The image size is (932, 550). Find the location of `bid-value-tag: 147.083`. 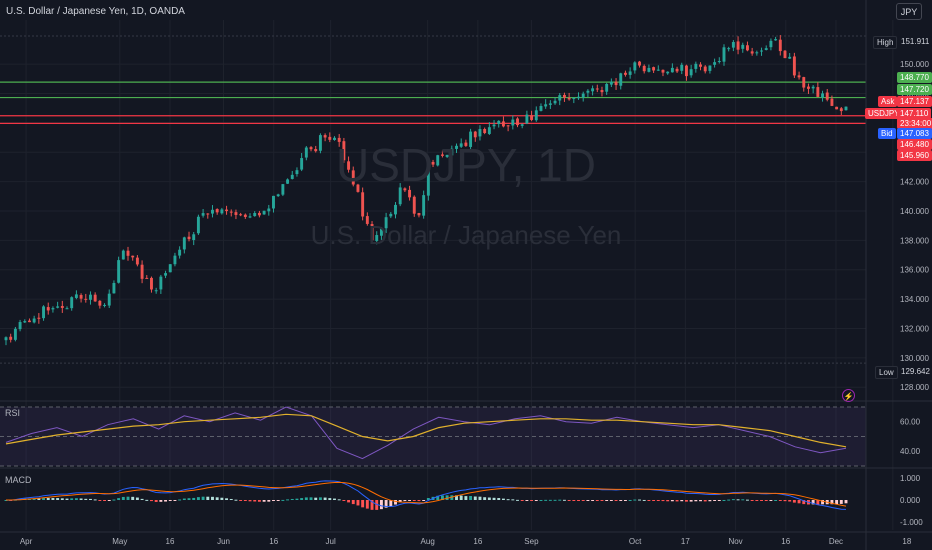

bid-value-tag: 147.083 is located at coordinates (914, 133).